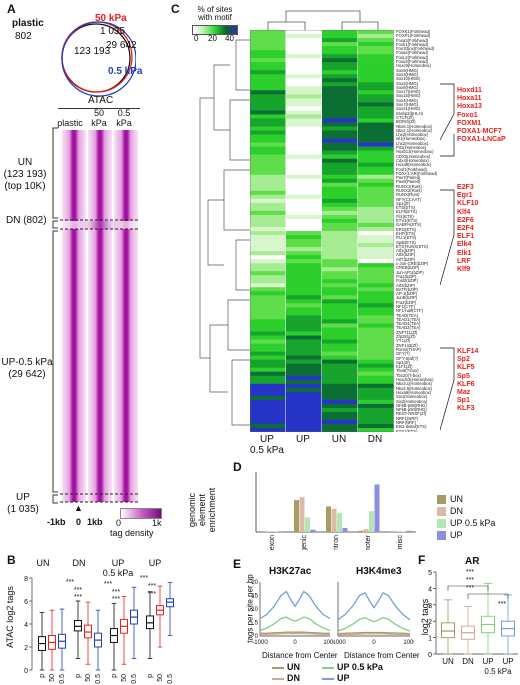 The height and width of the screenshot is (685, 520). Describe the element at coordinates (23, 36) in the screenshot. I see `venn-plastic-only: 802` at that location.